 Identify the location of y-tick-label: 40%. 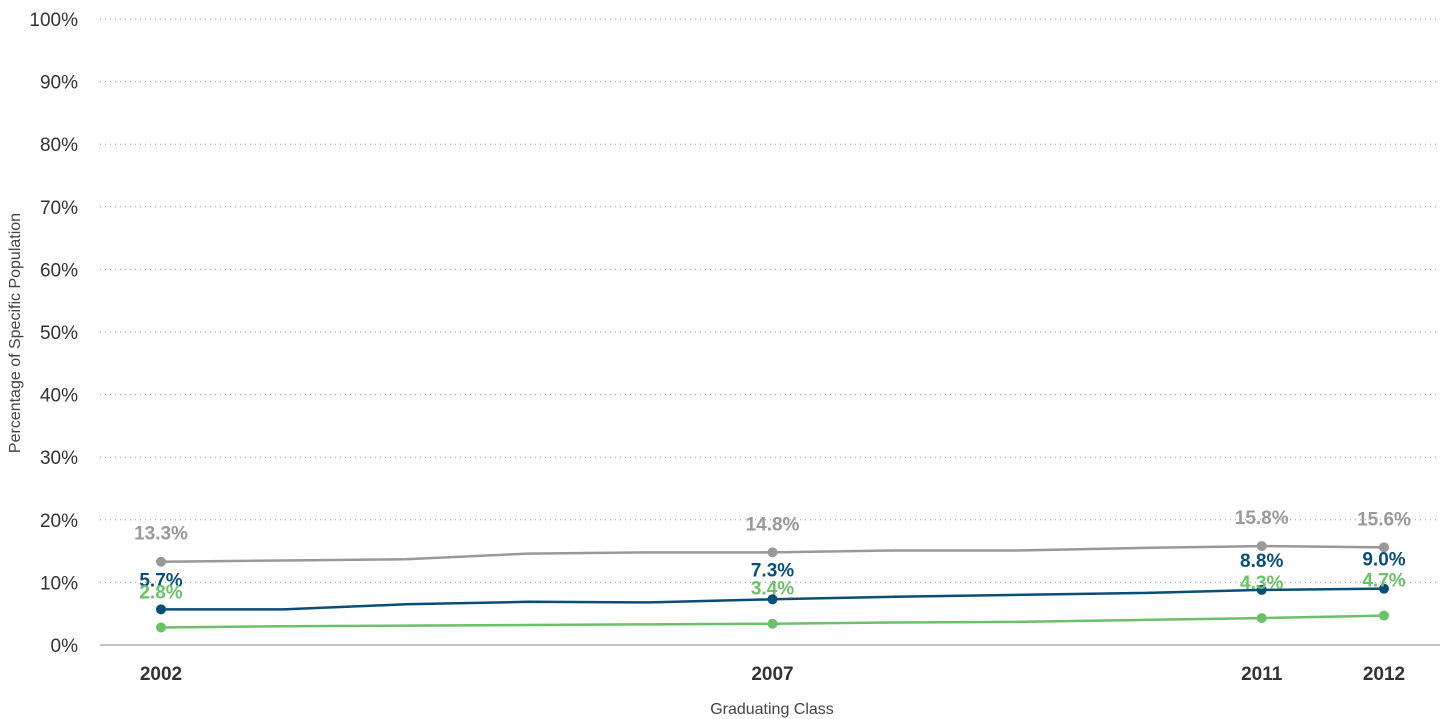
(59, 396).